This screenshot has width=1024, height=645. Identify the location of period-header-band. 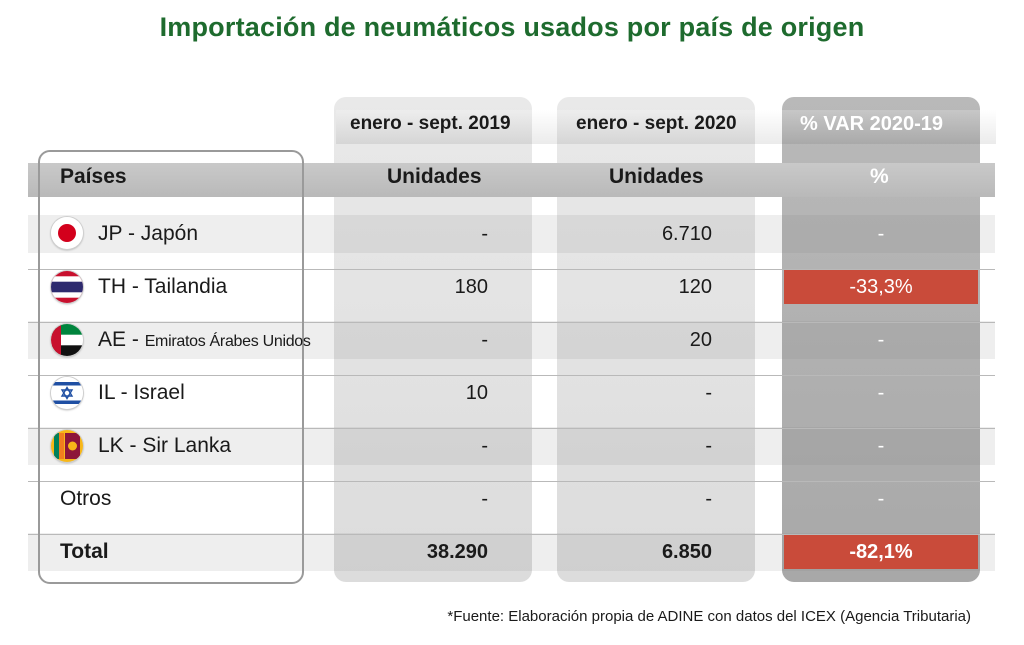
(666, 127).